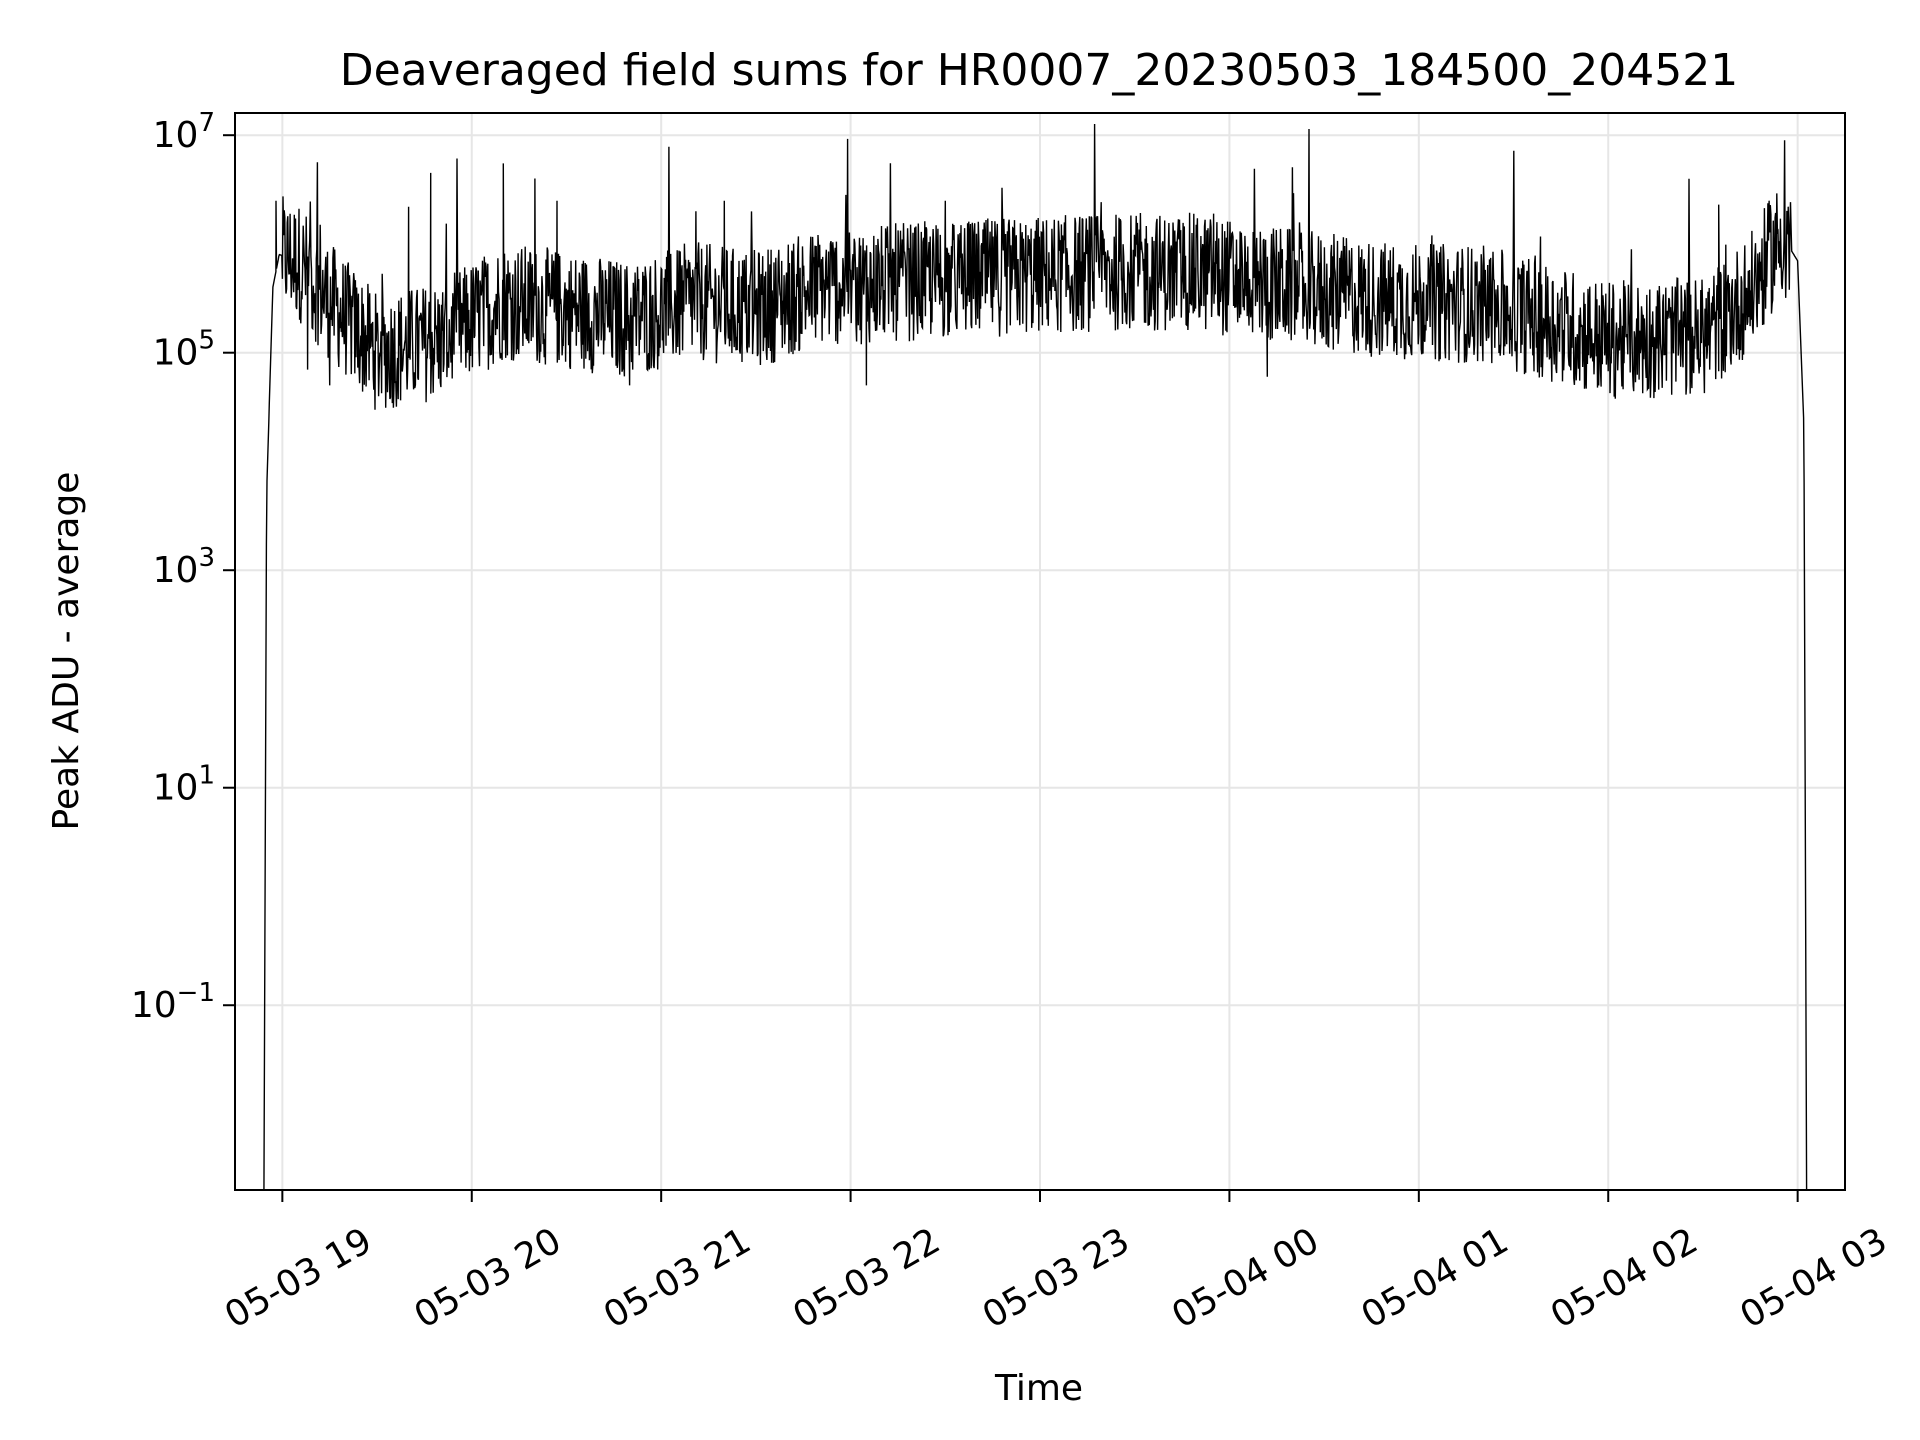 The height and width of the screenshot is (1440, 1920). I want to click on x-axis-label: Time, so click(1038, 1388).